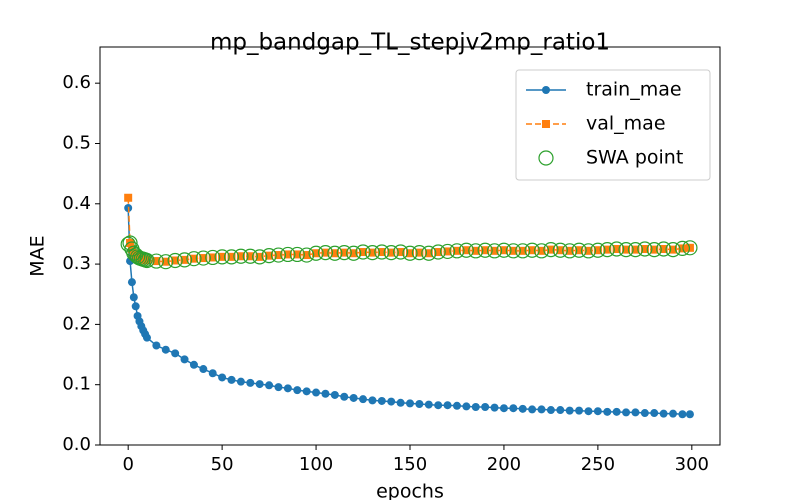 The height and width of the screenshot is (500, 800). I want to click on legend-label: SWA point, so click(634, 158).